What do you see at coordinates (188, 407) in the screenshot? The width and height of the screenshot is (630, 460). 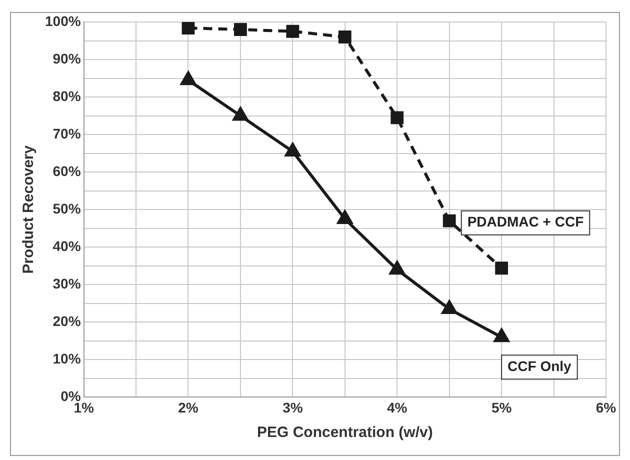 I see `x-tick-label: 2%` at bounding box center [188, 407].